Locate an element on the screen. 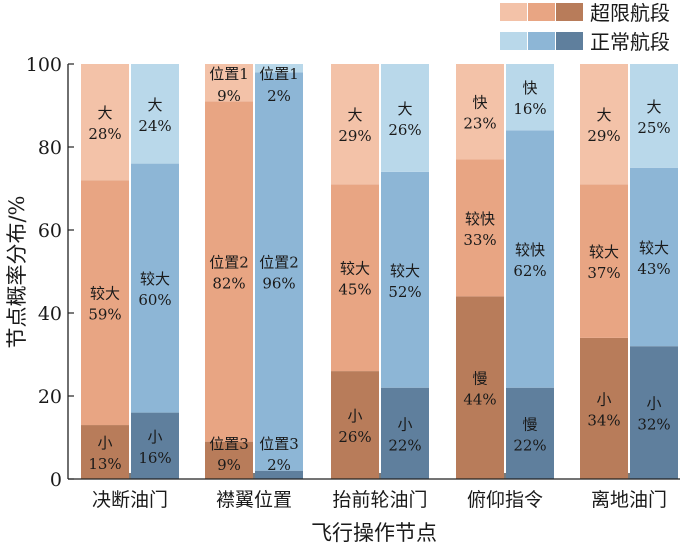  segment-value-label: 52% is located at coordinates (404, 292).